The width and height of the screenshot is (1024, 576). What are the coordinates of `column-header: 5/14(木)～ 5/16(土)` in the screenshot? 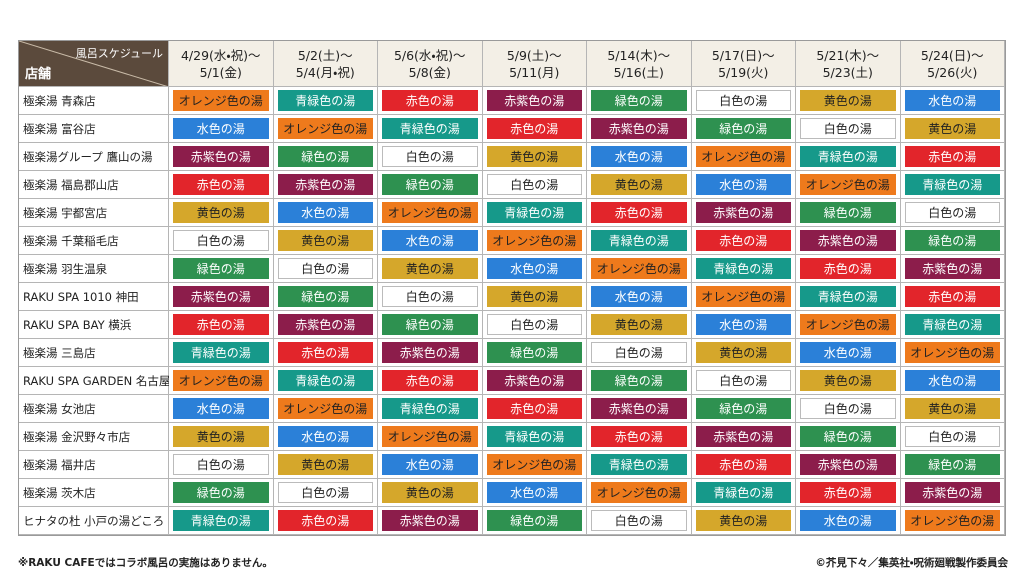 It's located at (639, 64).